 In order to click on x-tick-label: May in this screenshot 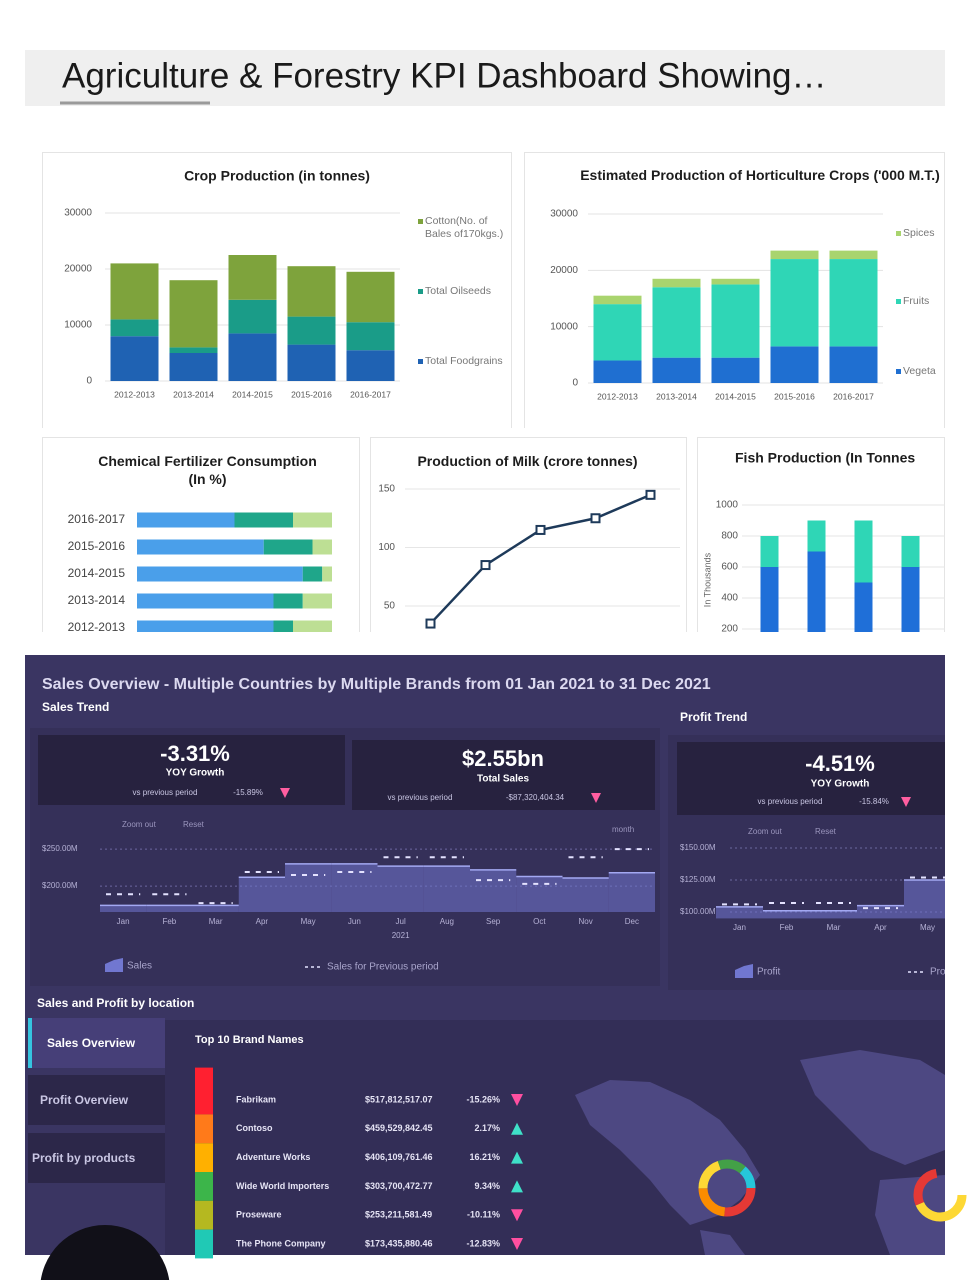, I will do `click(308, 921)`.